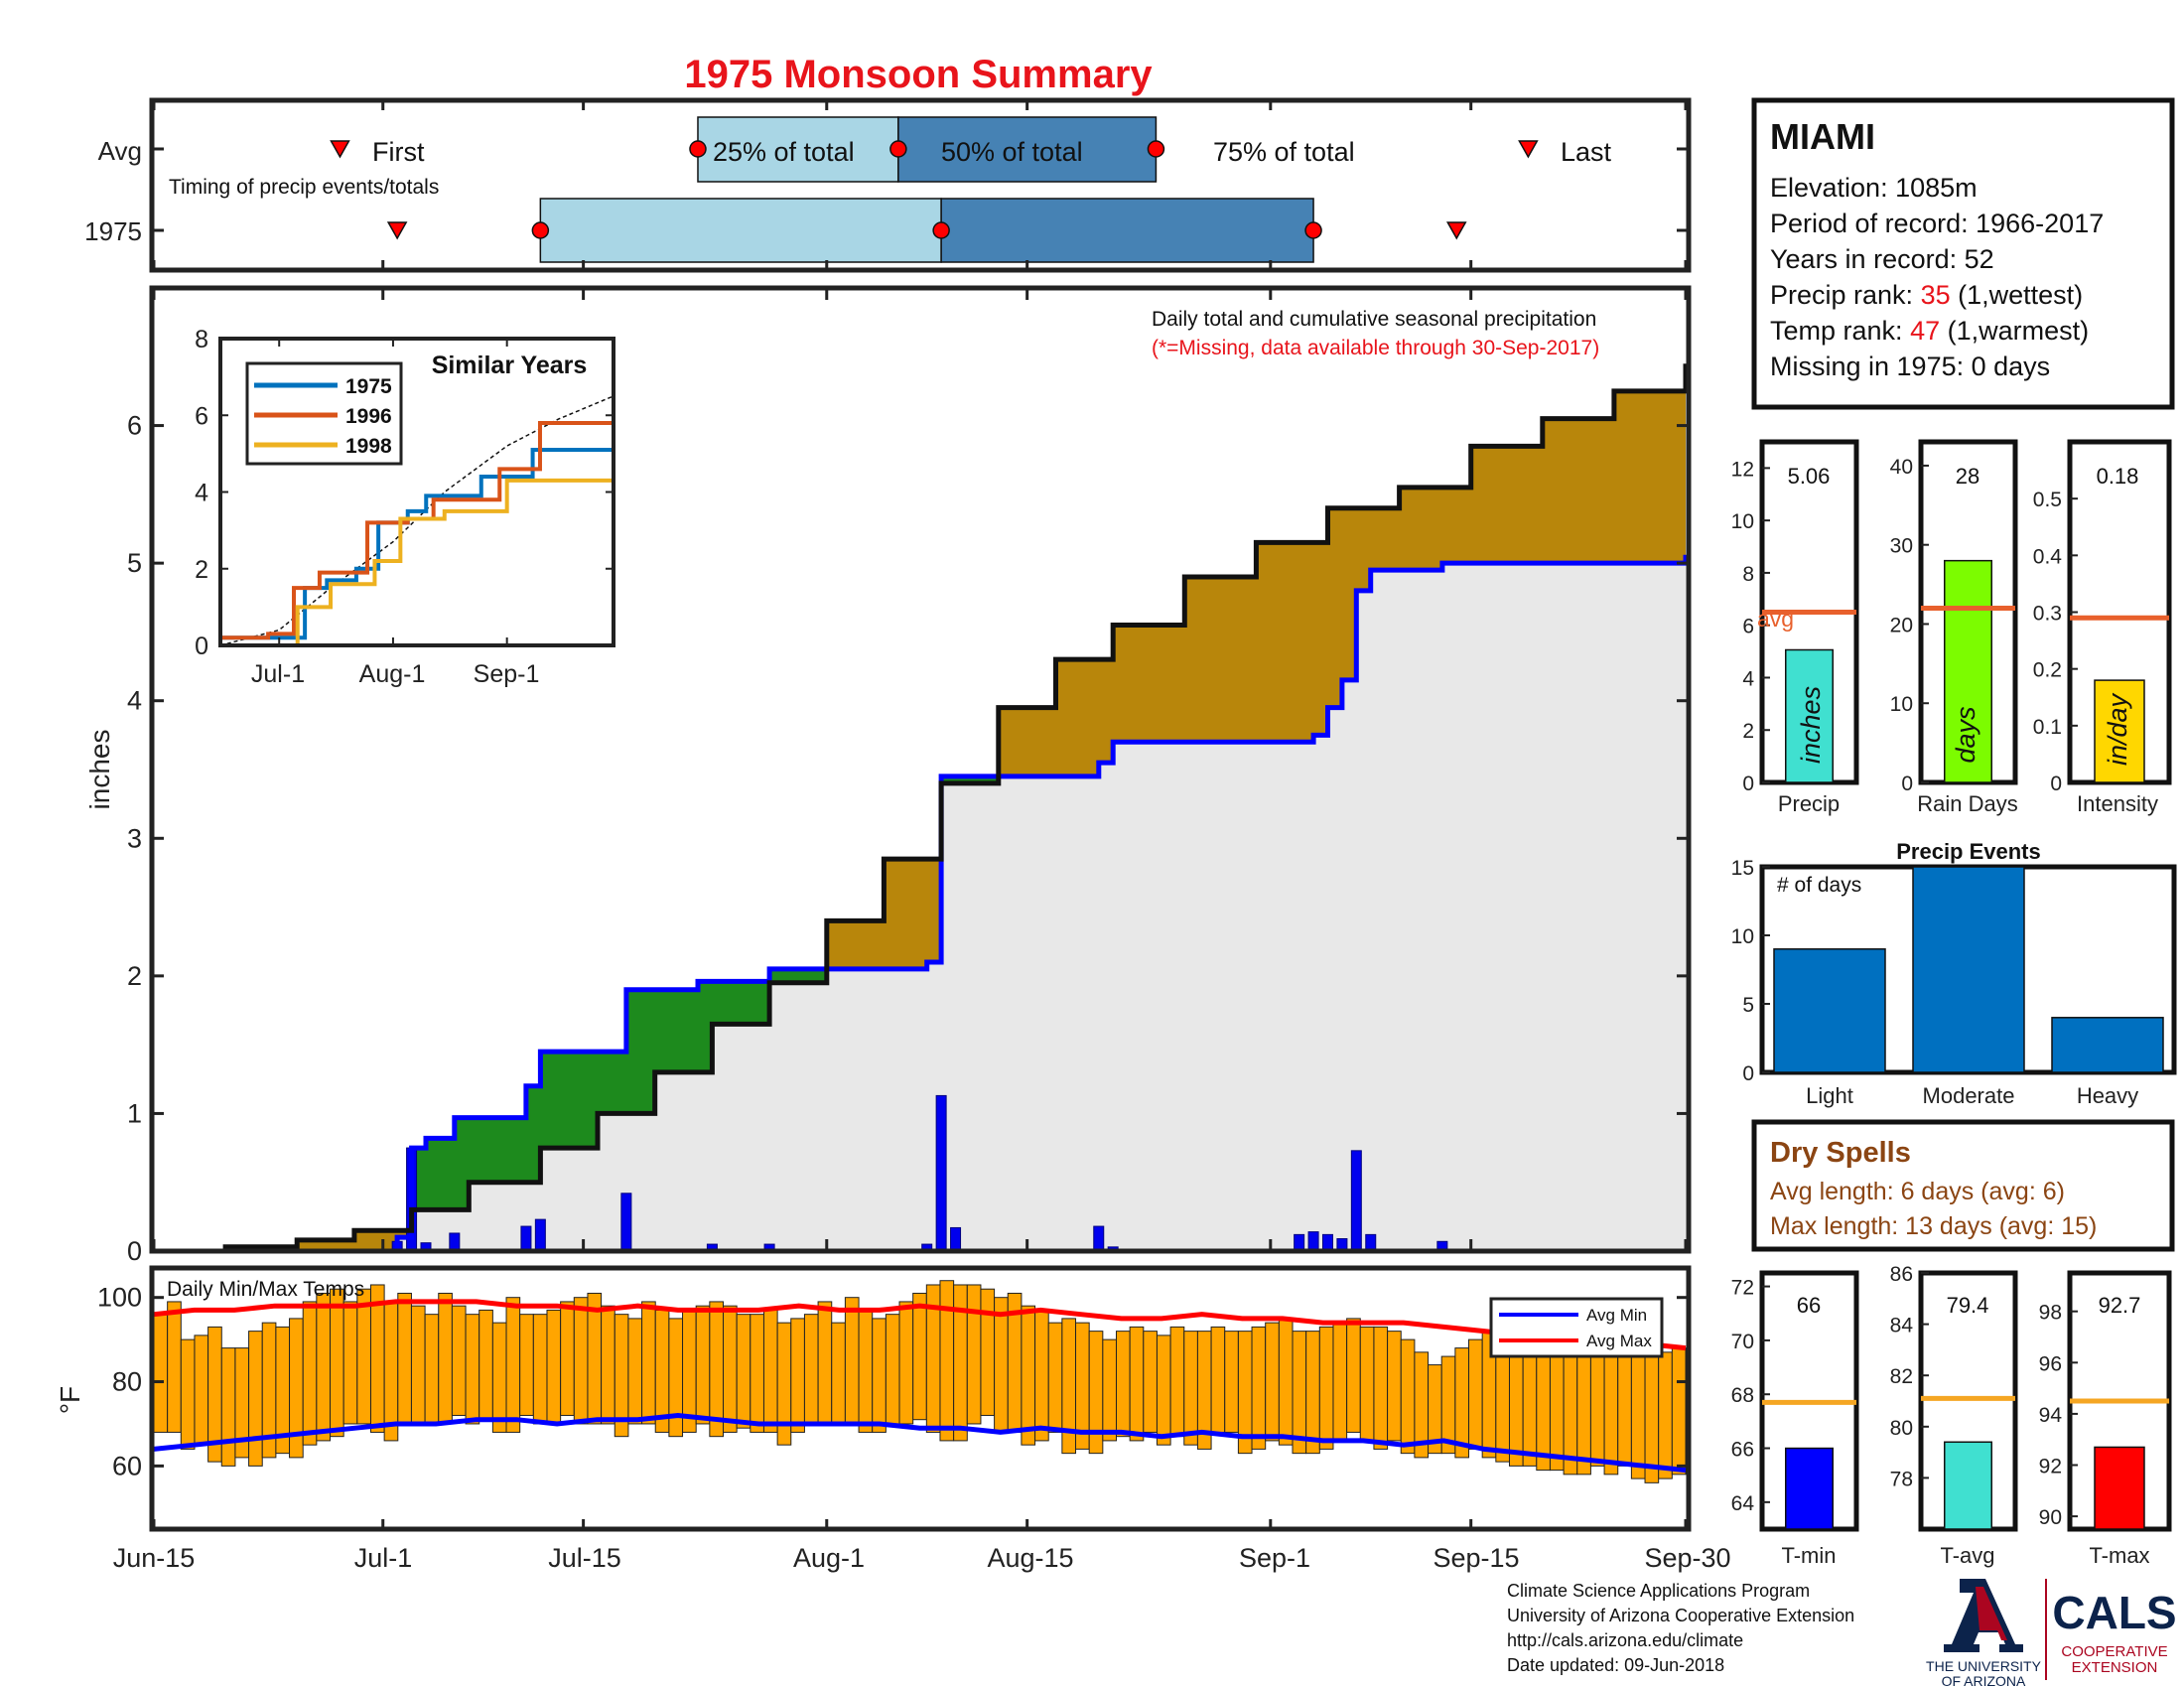 This screenshot has width=2184, height=1688. What do you see at coordinates (584, 1558) in the screenshot?
I see `x-label-jul15: Jul-15` at bounding box center [584, 1558].